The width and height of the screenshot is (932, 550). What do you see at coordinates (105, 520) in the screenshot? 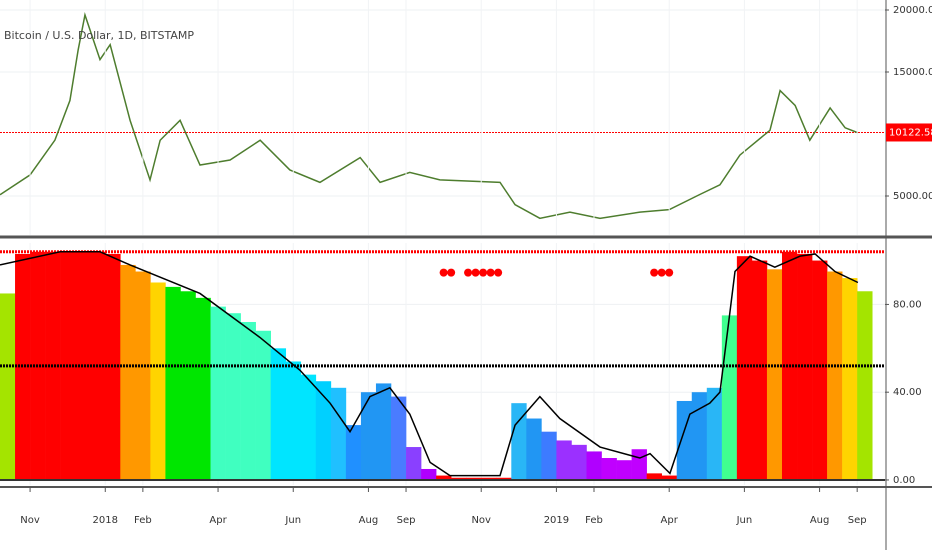
I see `x-tick-label: 2018` at bounding box center [105, 520].